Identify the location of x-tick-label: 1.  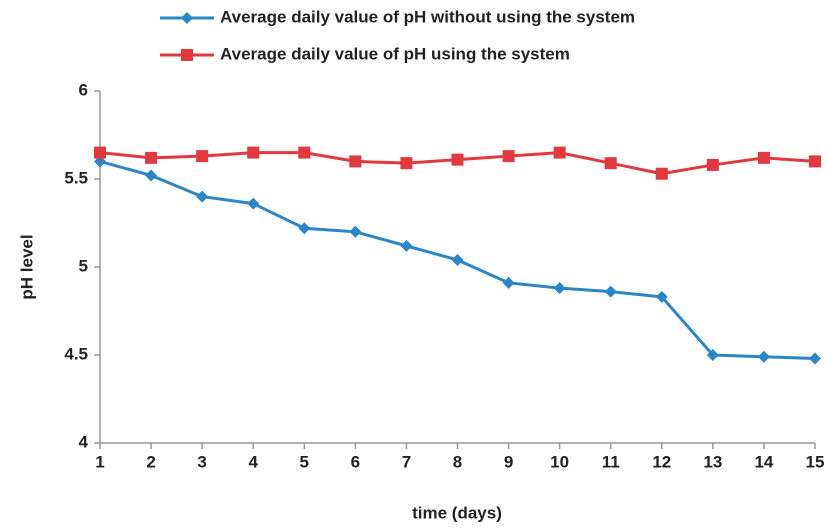
(99, 461).